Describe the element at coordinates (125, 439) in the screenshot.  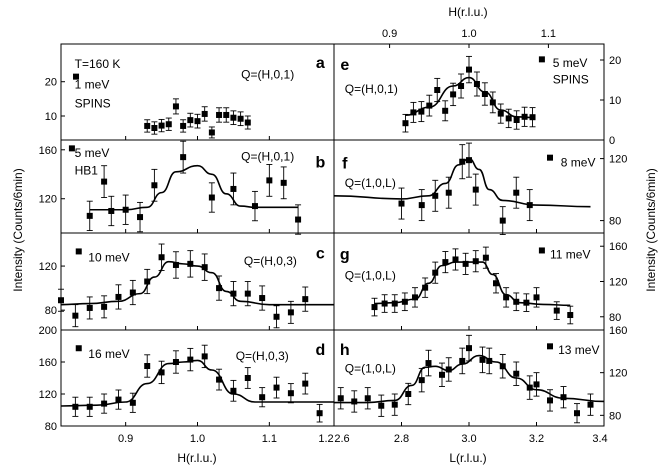
I see `x-tick-label: 0.9` at that location.